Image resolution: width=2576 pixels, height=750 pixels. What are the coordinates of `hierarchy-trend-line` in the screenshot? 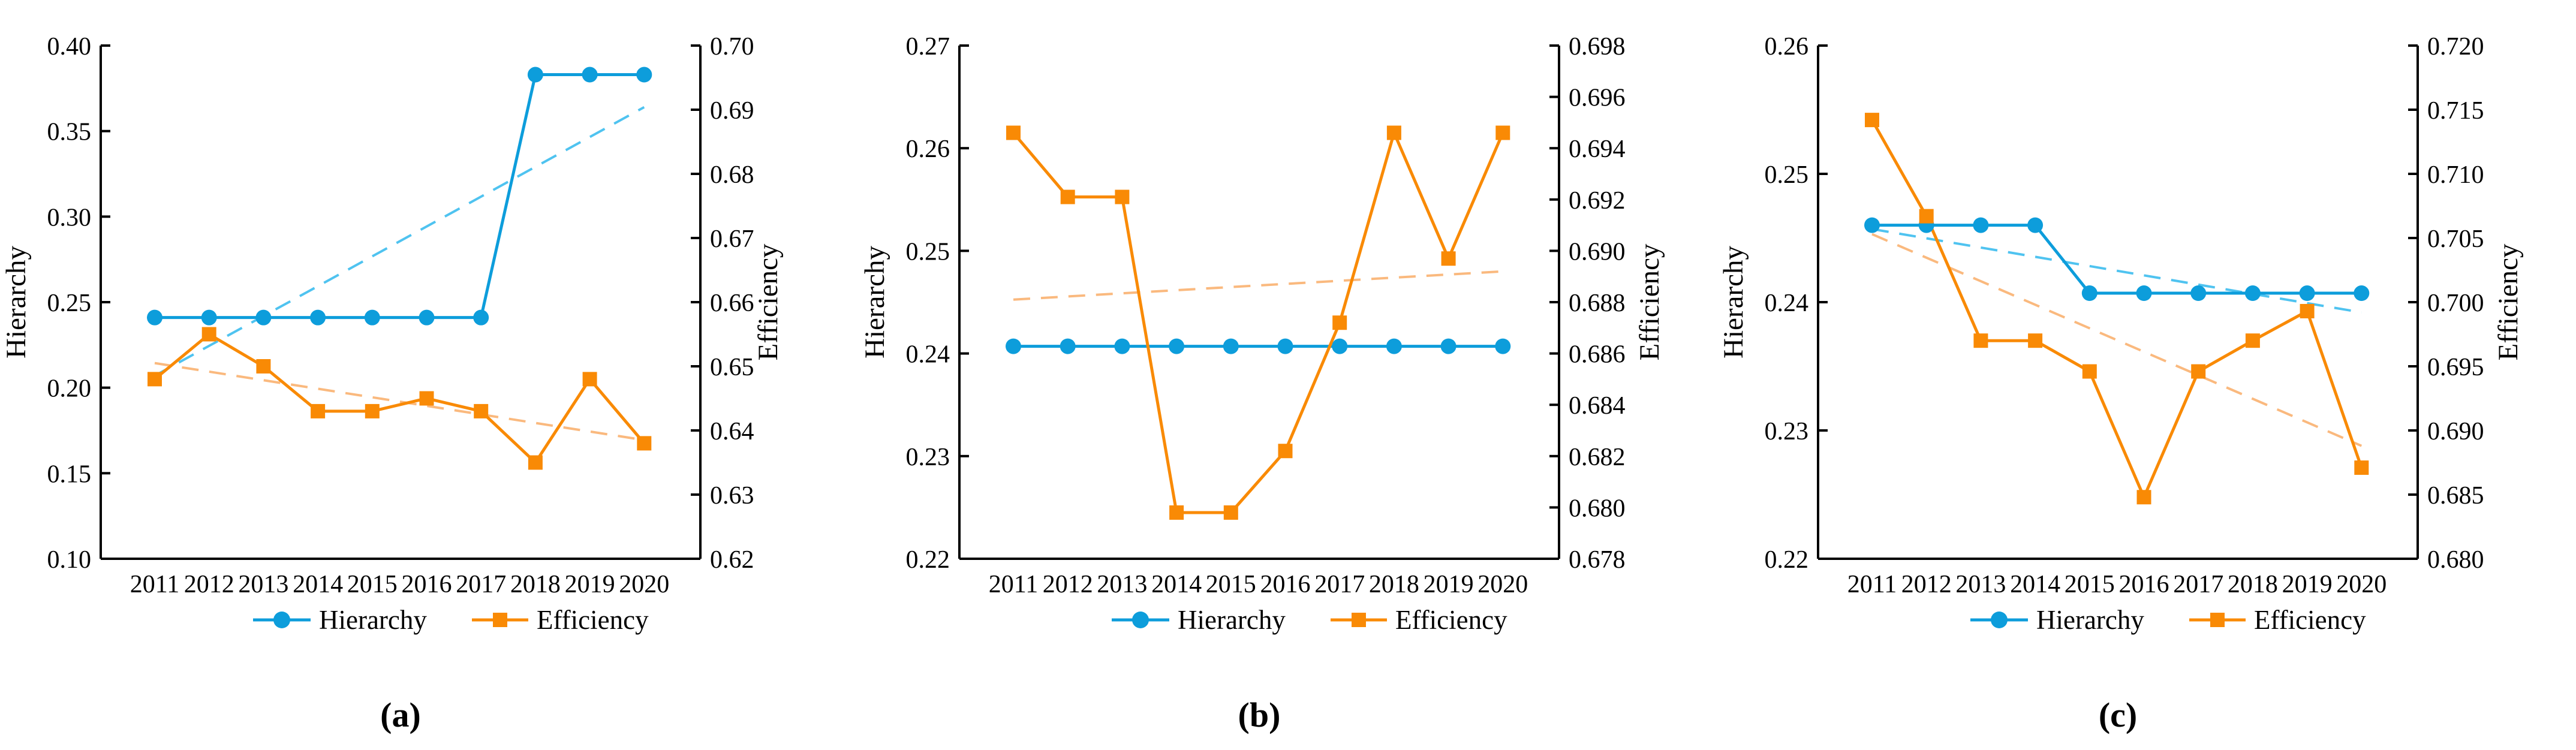 It's located at (400, 242).